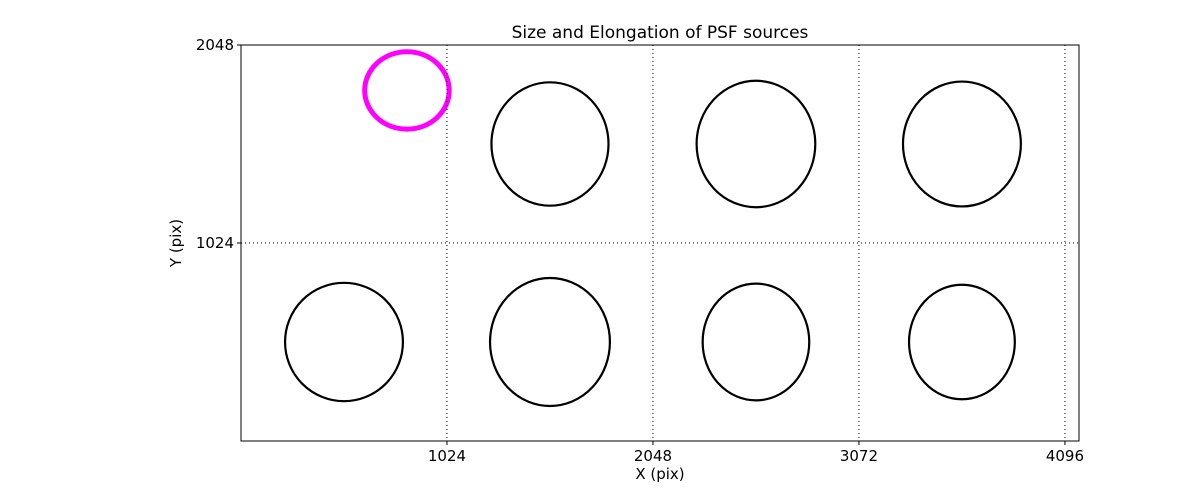  What do you see at coordinates (407, 90) in the screenshot?
I see `psf-source-ellipse-highlight` at bounding box center [407, 90].